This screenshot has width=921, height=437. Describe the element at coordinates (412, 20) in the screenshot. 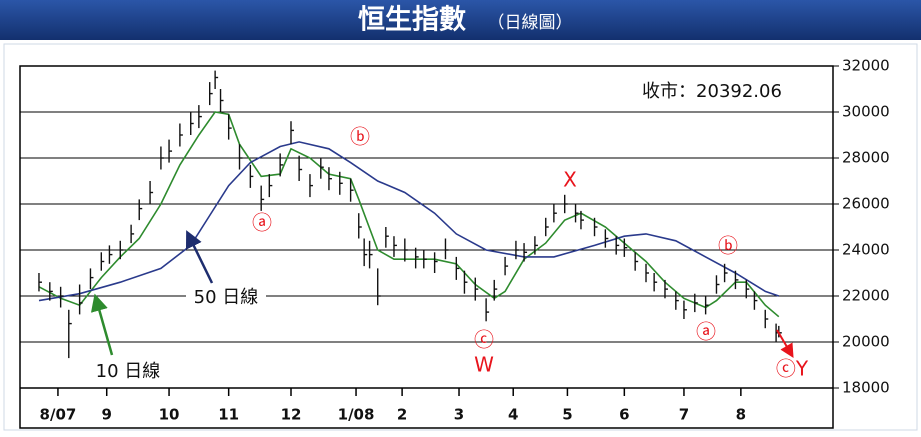

I see `chart-title: 恒生指數` at that location.